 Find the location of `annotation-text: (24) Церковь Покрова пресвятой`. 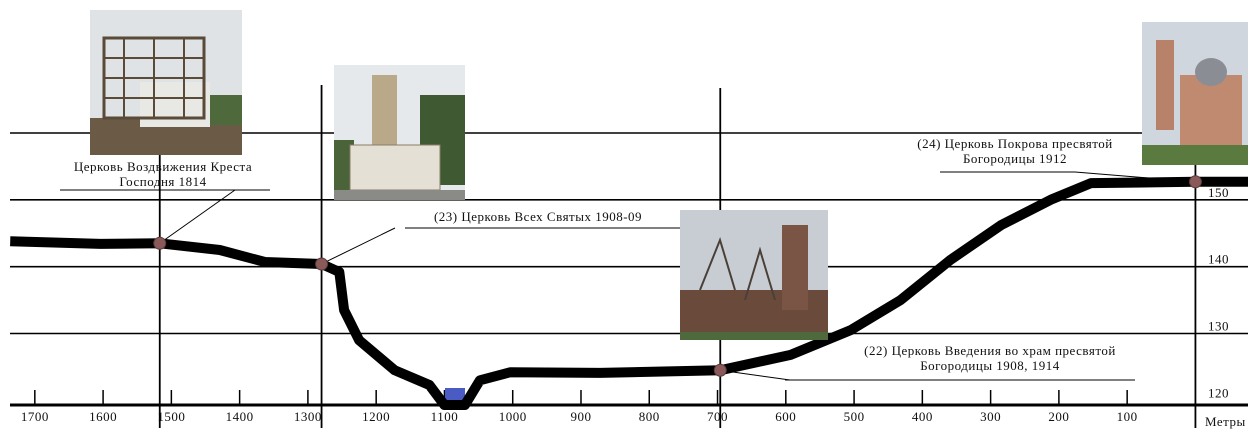

annotation-text: (24) Церковь Покрова пресвятой is located at coordinates (1014, 143).